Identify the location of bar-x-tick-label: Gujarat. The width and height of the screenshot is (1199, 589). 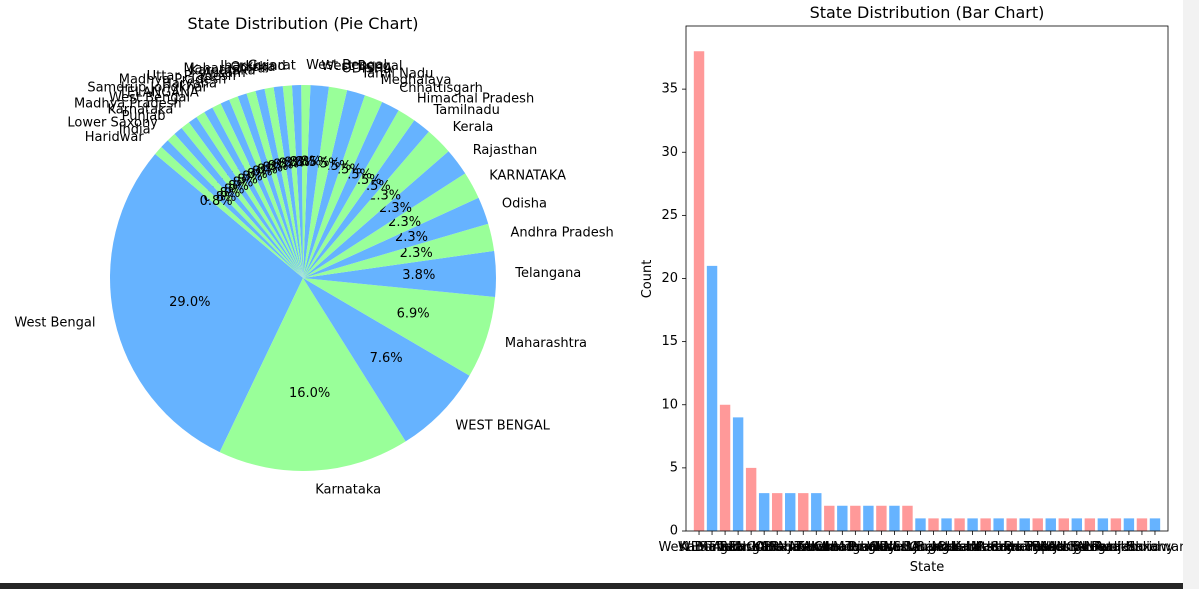
(933, 547).